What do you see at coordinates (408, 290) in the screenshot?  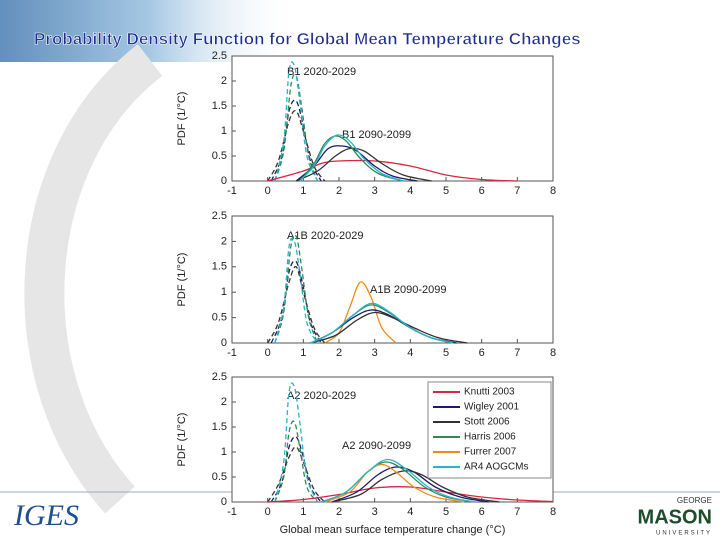 I see `annotation: A1B 2090-2099` at bounding box center [408, 290].